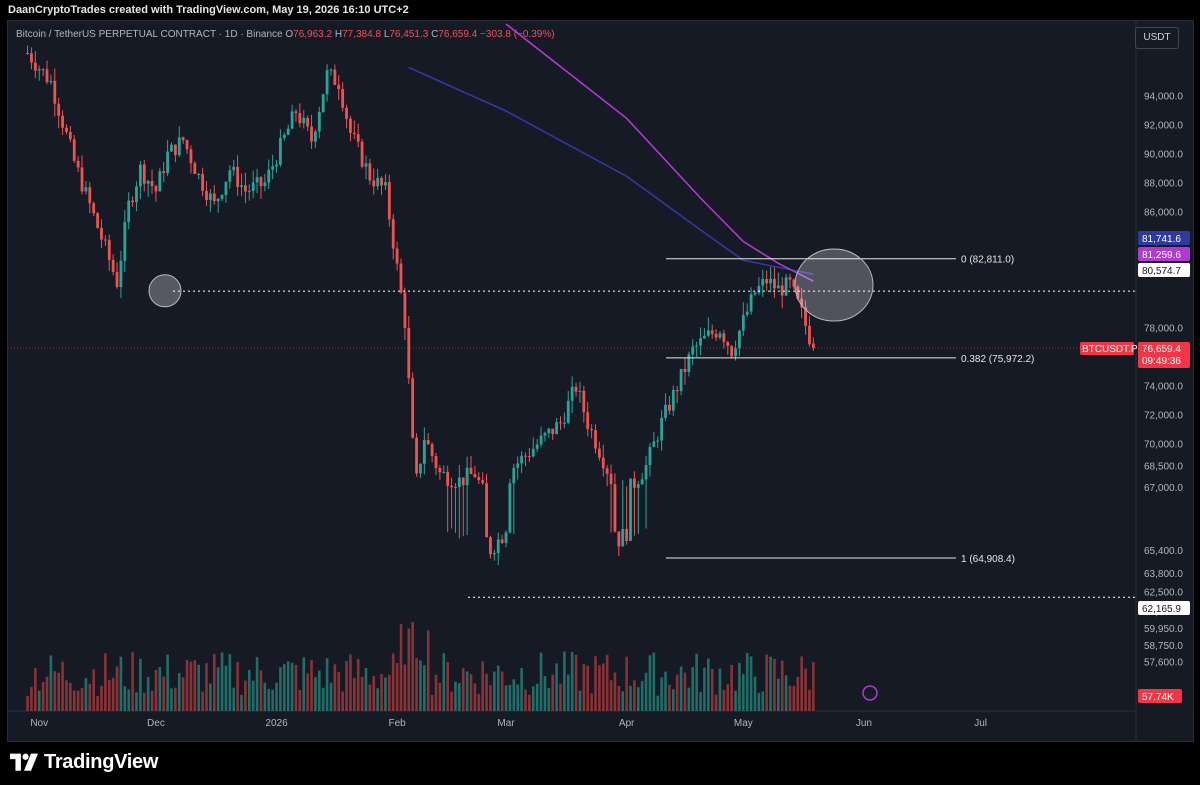  Describe the element at coordinates (1157, 38) in the screenshot. I see `currency-button: USDT` at that location.